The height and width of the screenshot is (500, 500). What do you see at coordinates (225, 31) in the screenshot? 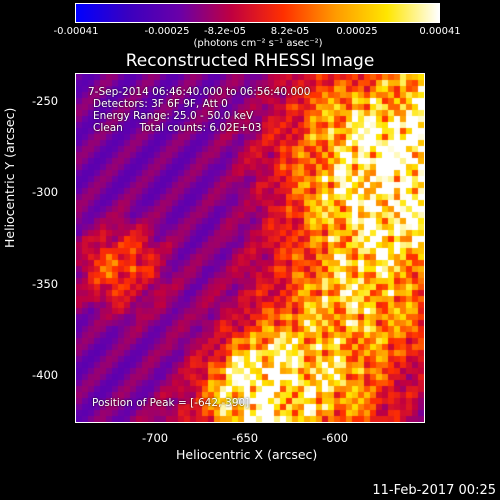
I see `colorbar-tick-label: -8.2e-05` at bounding box center [225, 31].